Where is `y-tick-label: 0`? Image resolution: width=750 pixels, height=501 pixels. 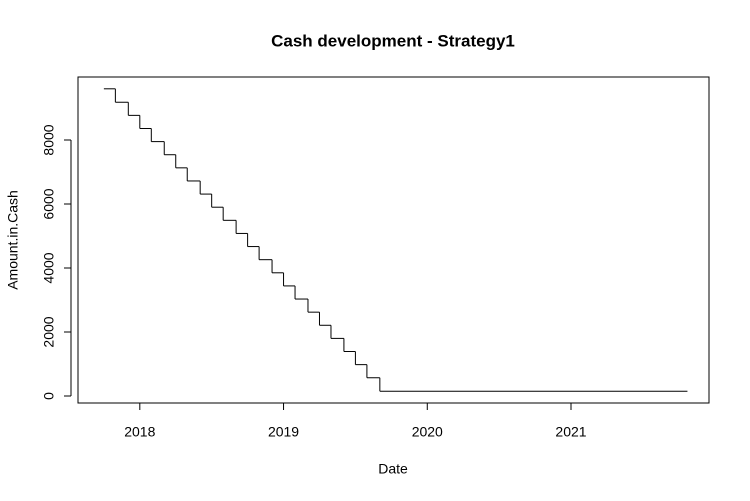 y-tick-label: 0 is located at coordinates (49, 396).